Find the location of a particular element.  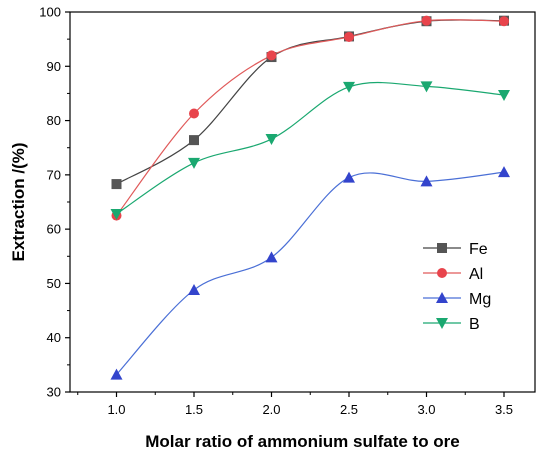

x-axis-title: Molar ratio of ammonium sulfate to ore is located at coordinates (302, 441).